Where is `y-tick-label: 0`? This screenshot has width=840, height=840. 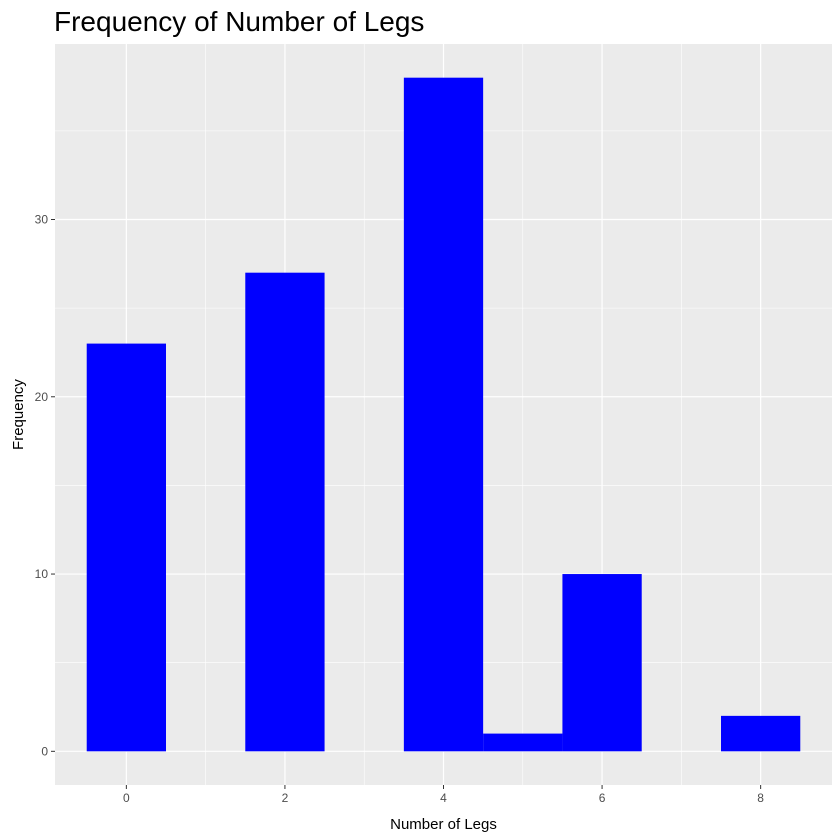
y-tick-label: 0 is located at coordinates (44, 751).